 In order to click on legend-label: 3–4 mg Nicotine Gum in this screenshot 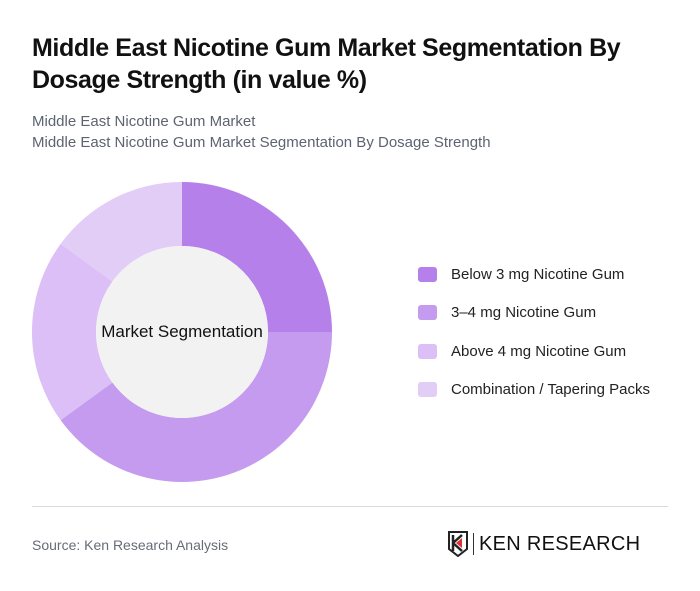, I will do `click(524, 312)`.